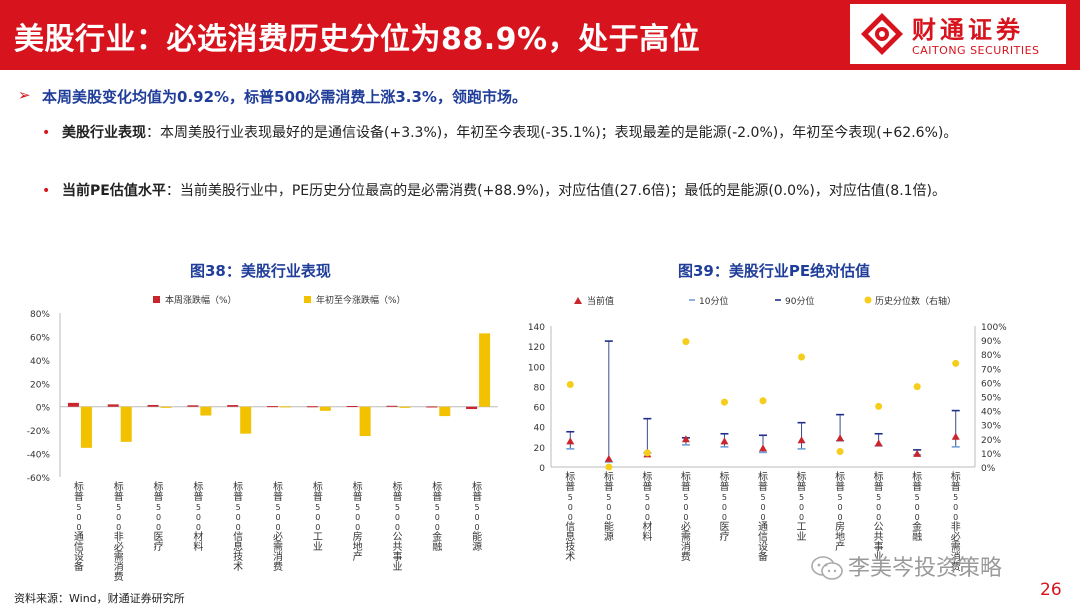 This screenshot has height=608, width=1080. I want to click on y-right-tick-label: 50%, so click(991, 399).